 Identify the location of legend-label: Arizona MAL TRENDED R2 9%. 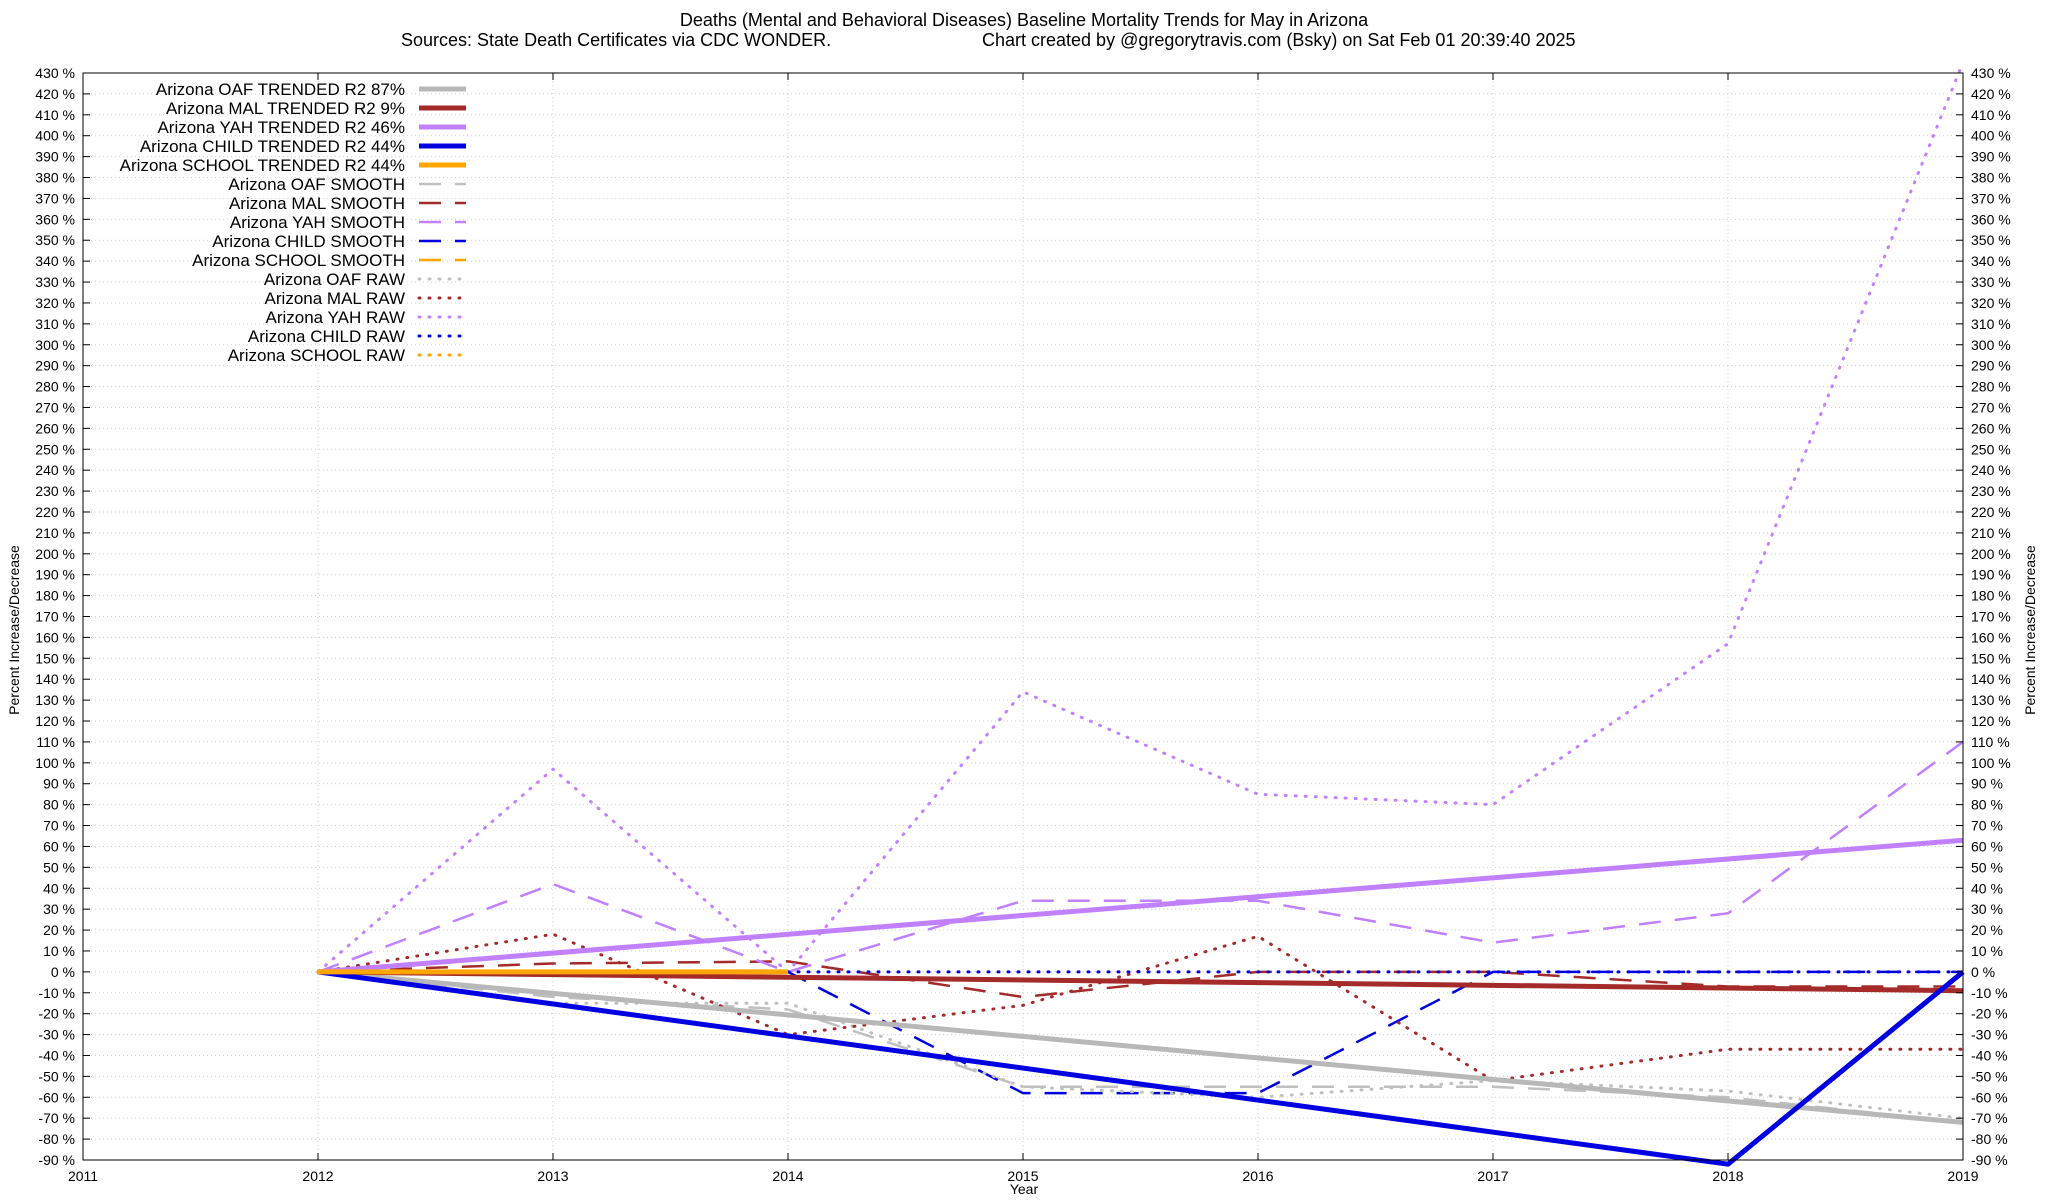
(285, 108).